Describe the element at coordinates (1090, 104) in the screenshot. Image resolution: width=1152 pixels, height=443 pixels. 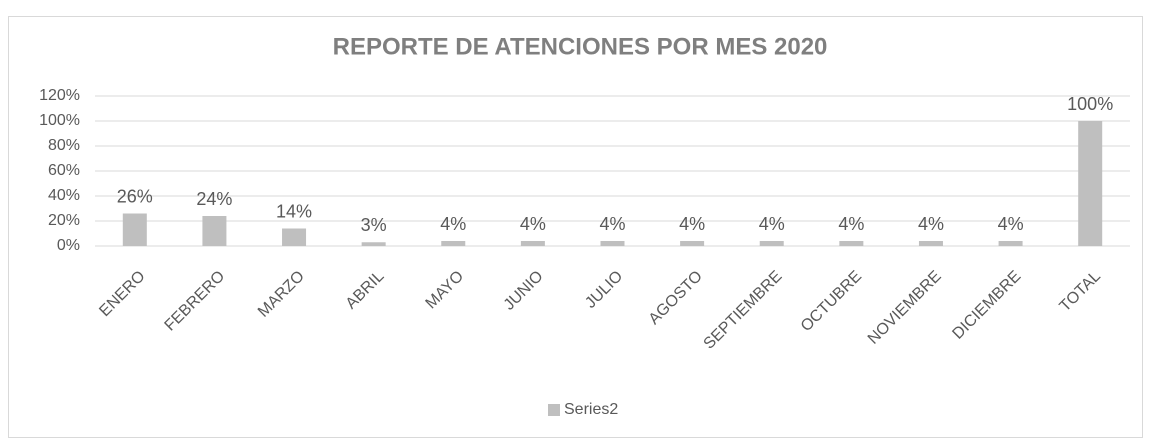
I see `data-label: 100%` at that location.